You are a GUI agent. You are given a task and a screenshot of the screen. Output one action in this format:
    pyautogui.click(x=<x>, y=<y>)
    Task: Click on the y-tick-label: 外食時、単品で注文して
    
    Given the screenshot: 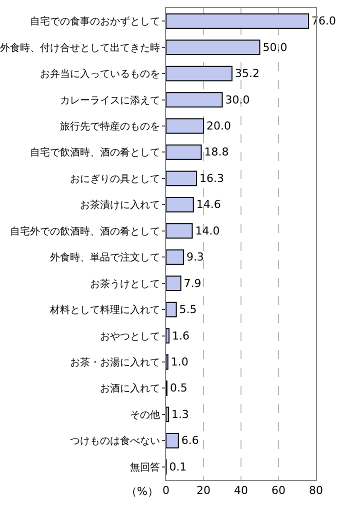 What is the action you would take?
    pyautogui.click(x=105, y=258)
    